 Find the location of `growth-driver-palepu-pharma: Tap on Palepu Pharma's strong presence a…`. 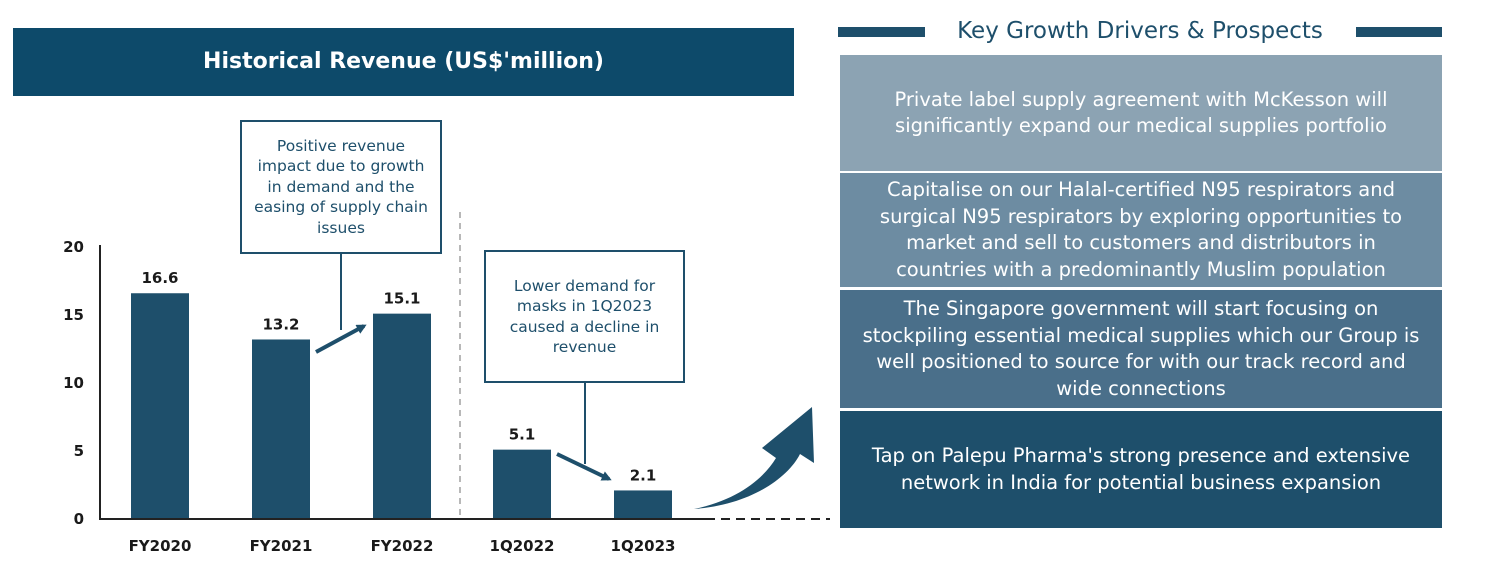

growth-driver-palepu-pharma: Tap on Palepu Pharma's strong presence a… is located at coordinates (1141, 469).